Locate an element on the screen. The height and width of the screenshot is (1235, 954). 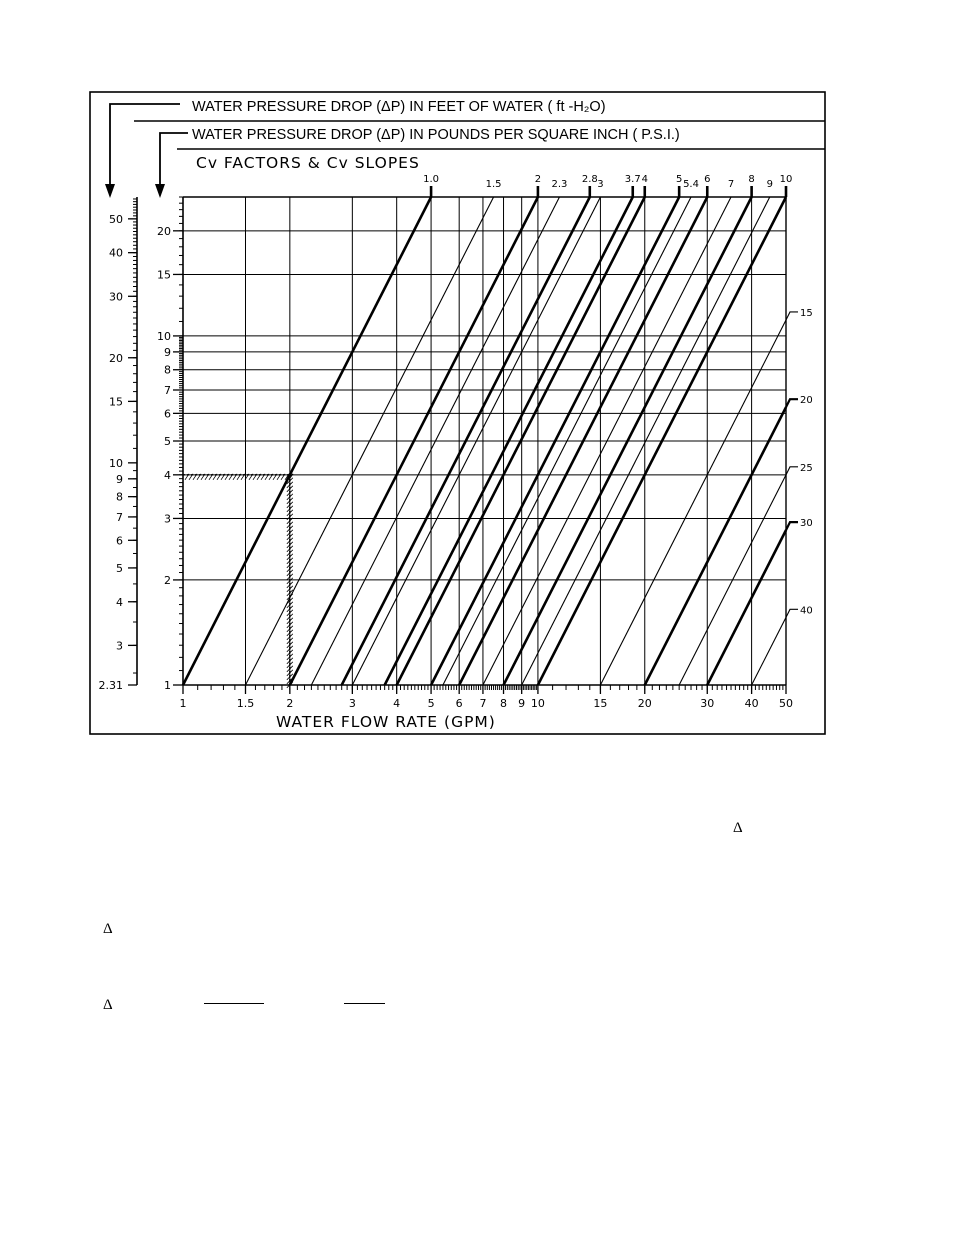
cv-top-label-3: 3 is located at coordinates (600, 184).